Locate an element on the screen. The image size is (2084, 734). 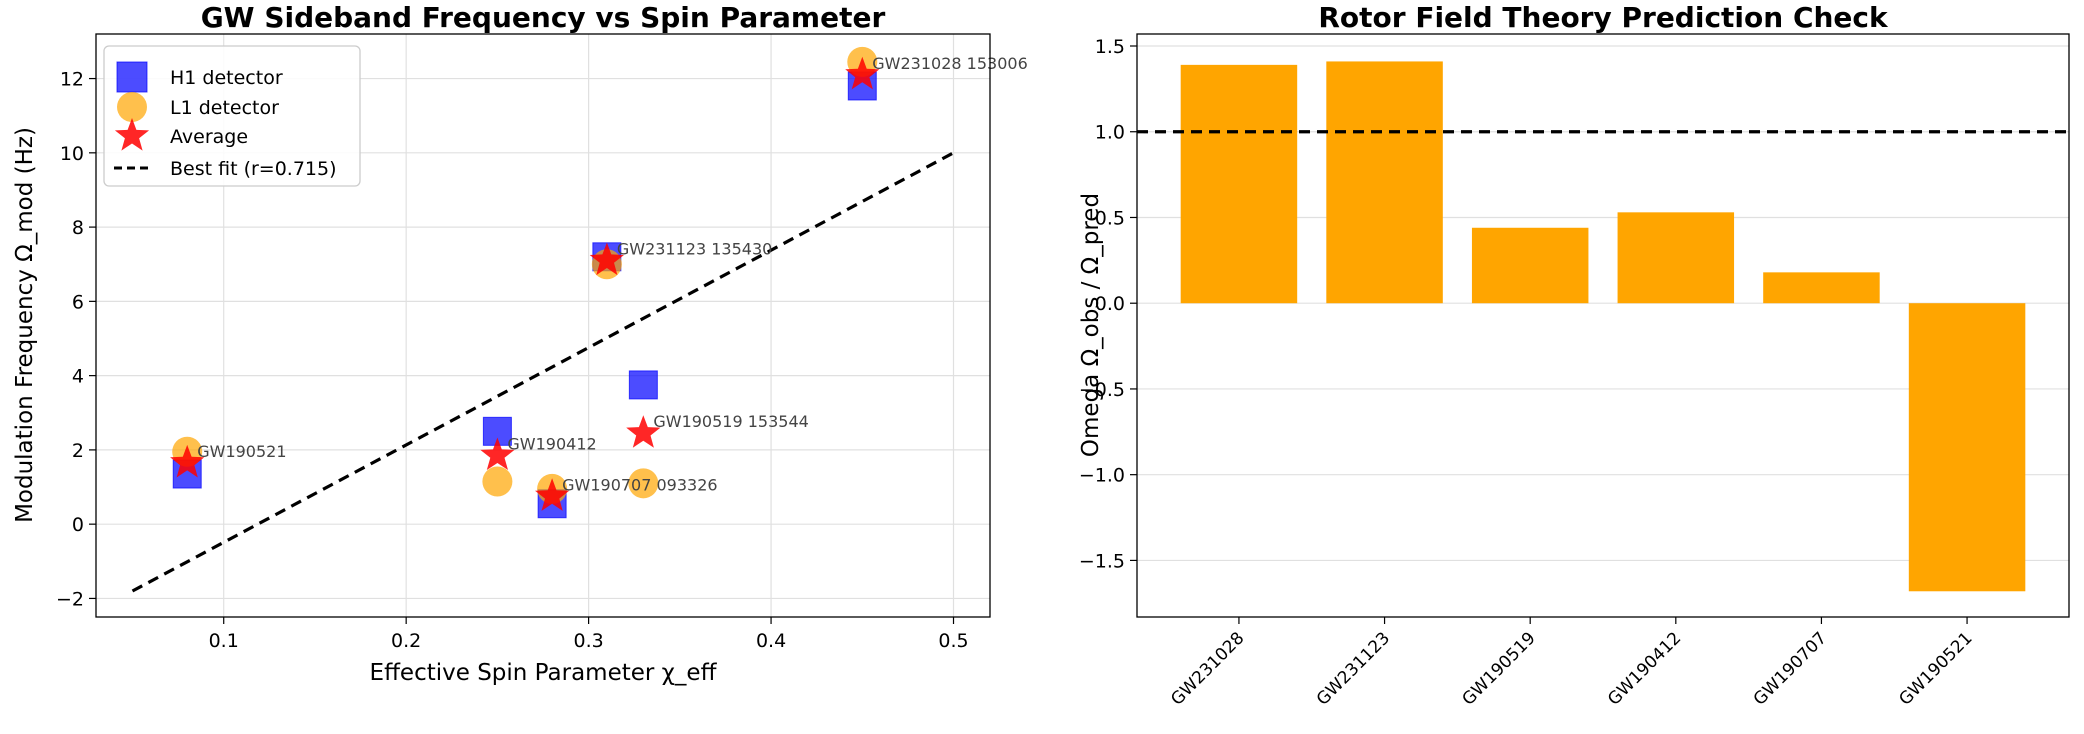
scatter-y-tick-label: 6 is located at coordinates (78, 302).